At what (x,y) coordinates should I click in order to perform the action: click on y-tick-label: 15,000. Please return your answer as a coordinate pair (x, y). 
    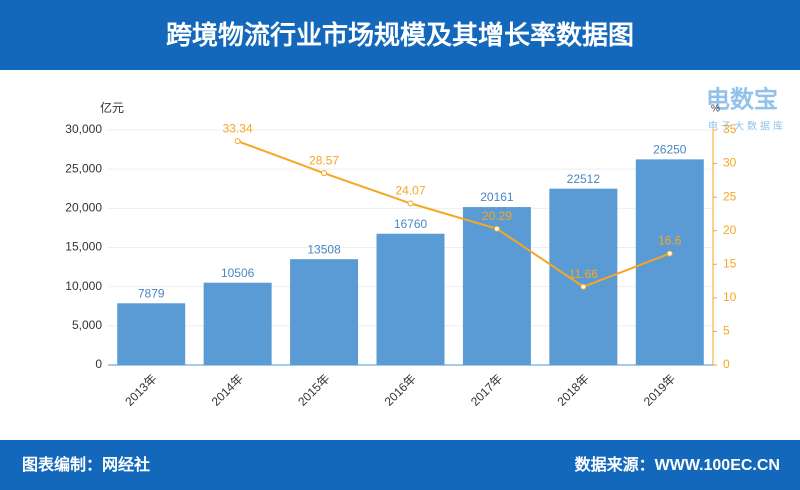
    Looking at the image, I should click on (83, 247).